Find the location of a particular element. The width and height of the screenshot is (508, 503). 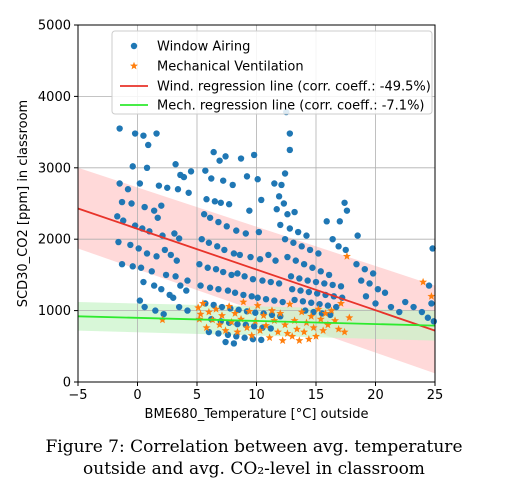

y-tick-label: 0 is located at coordinates (67, 383).